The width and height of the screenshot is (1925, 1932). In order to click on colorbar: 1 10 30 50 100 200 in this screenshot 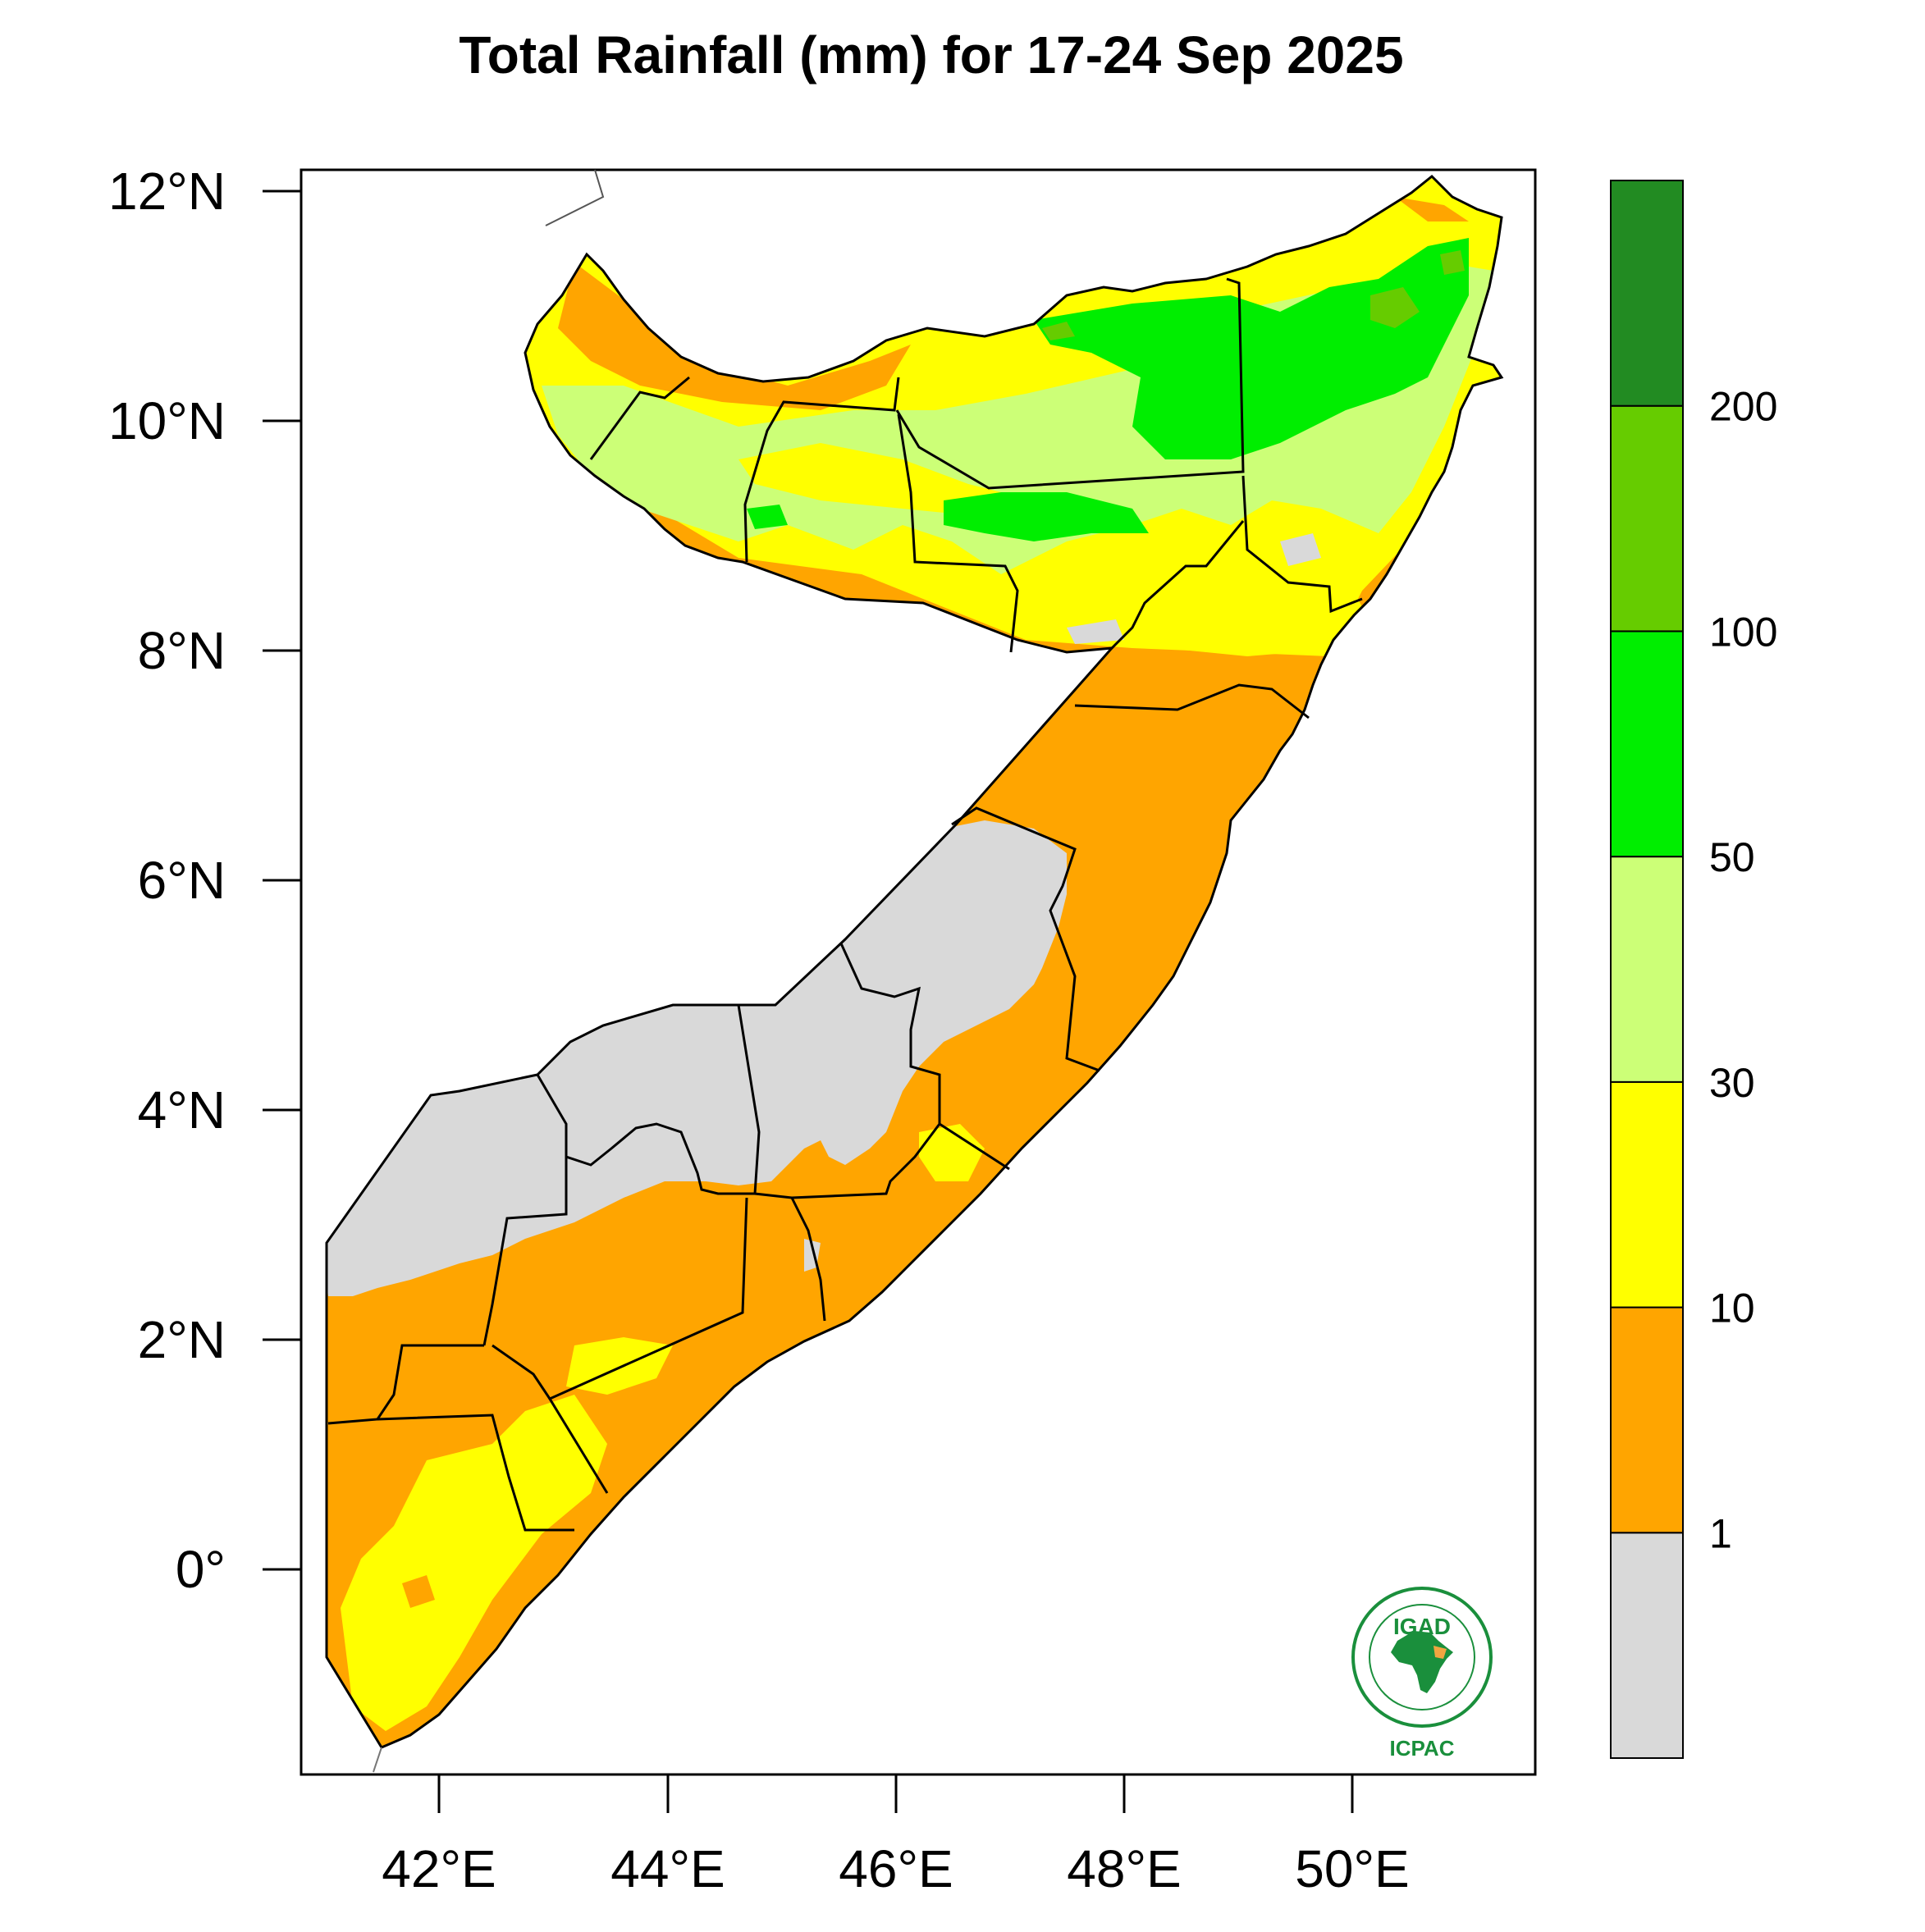, I will do `click(1693, 970)`.